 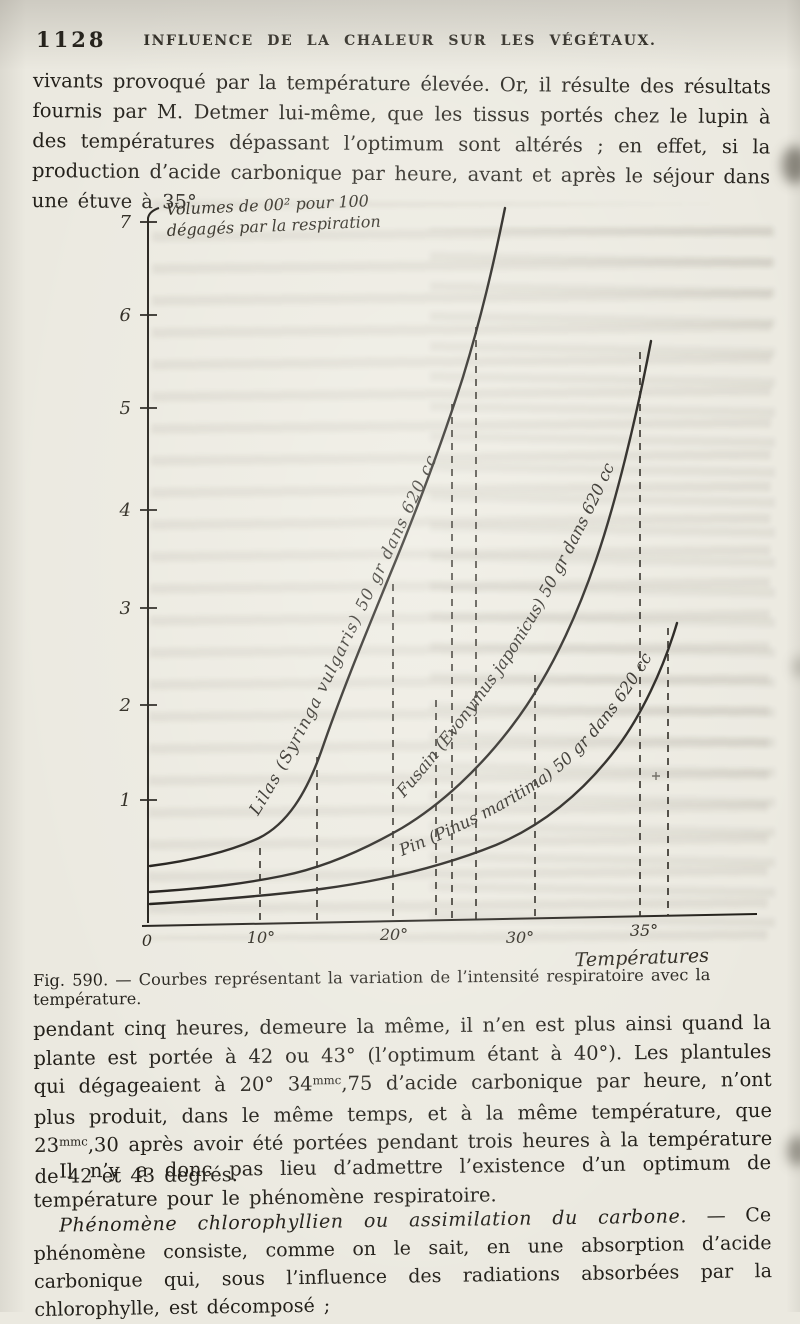 What do you see at coordinates (125, 608) in the screenshot?
I see `y-tick-label: 3` at bounding box center [125, 608].